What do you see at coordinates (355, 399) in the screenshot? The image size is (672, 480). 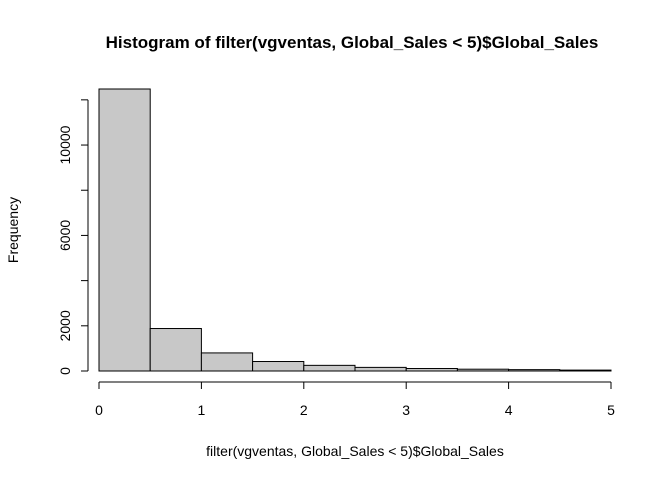 I see `x-axis: 0 1 2 3 4 5` at bounding box center [355, 399].